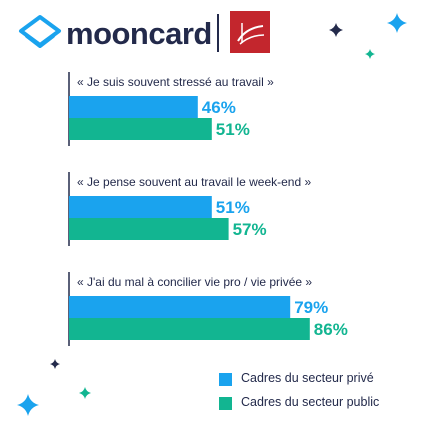  Describe the element at coordinates (225, 379) in the screenshot. I see `legend-swatch-private` at that location.